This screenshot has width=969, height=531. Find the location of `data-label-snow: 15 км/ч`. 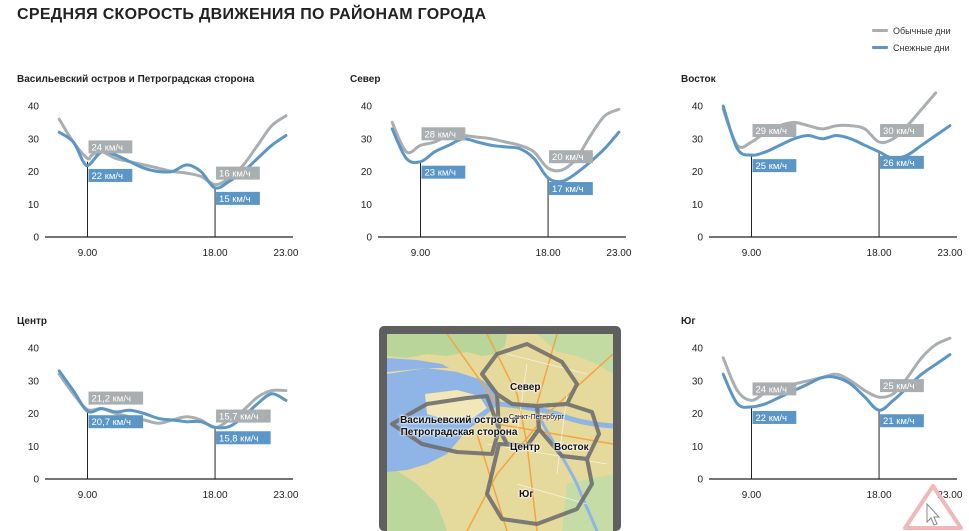

data-label-snow: 15 км/ч is located at coordinates (235, 199).